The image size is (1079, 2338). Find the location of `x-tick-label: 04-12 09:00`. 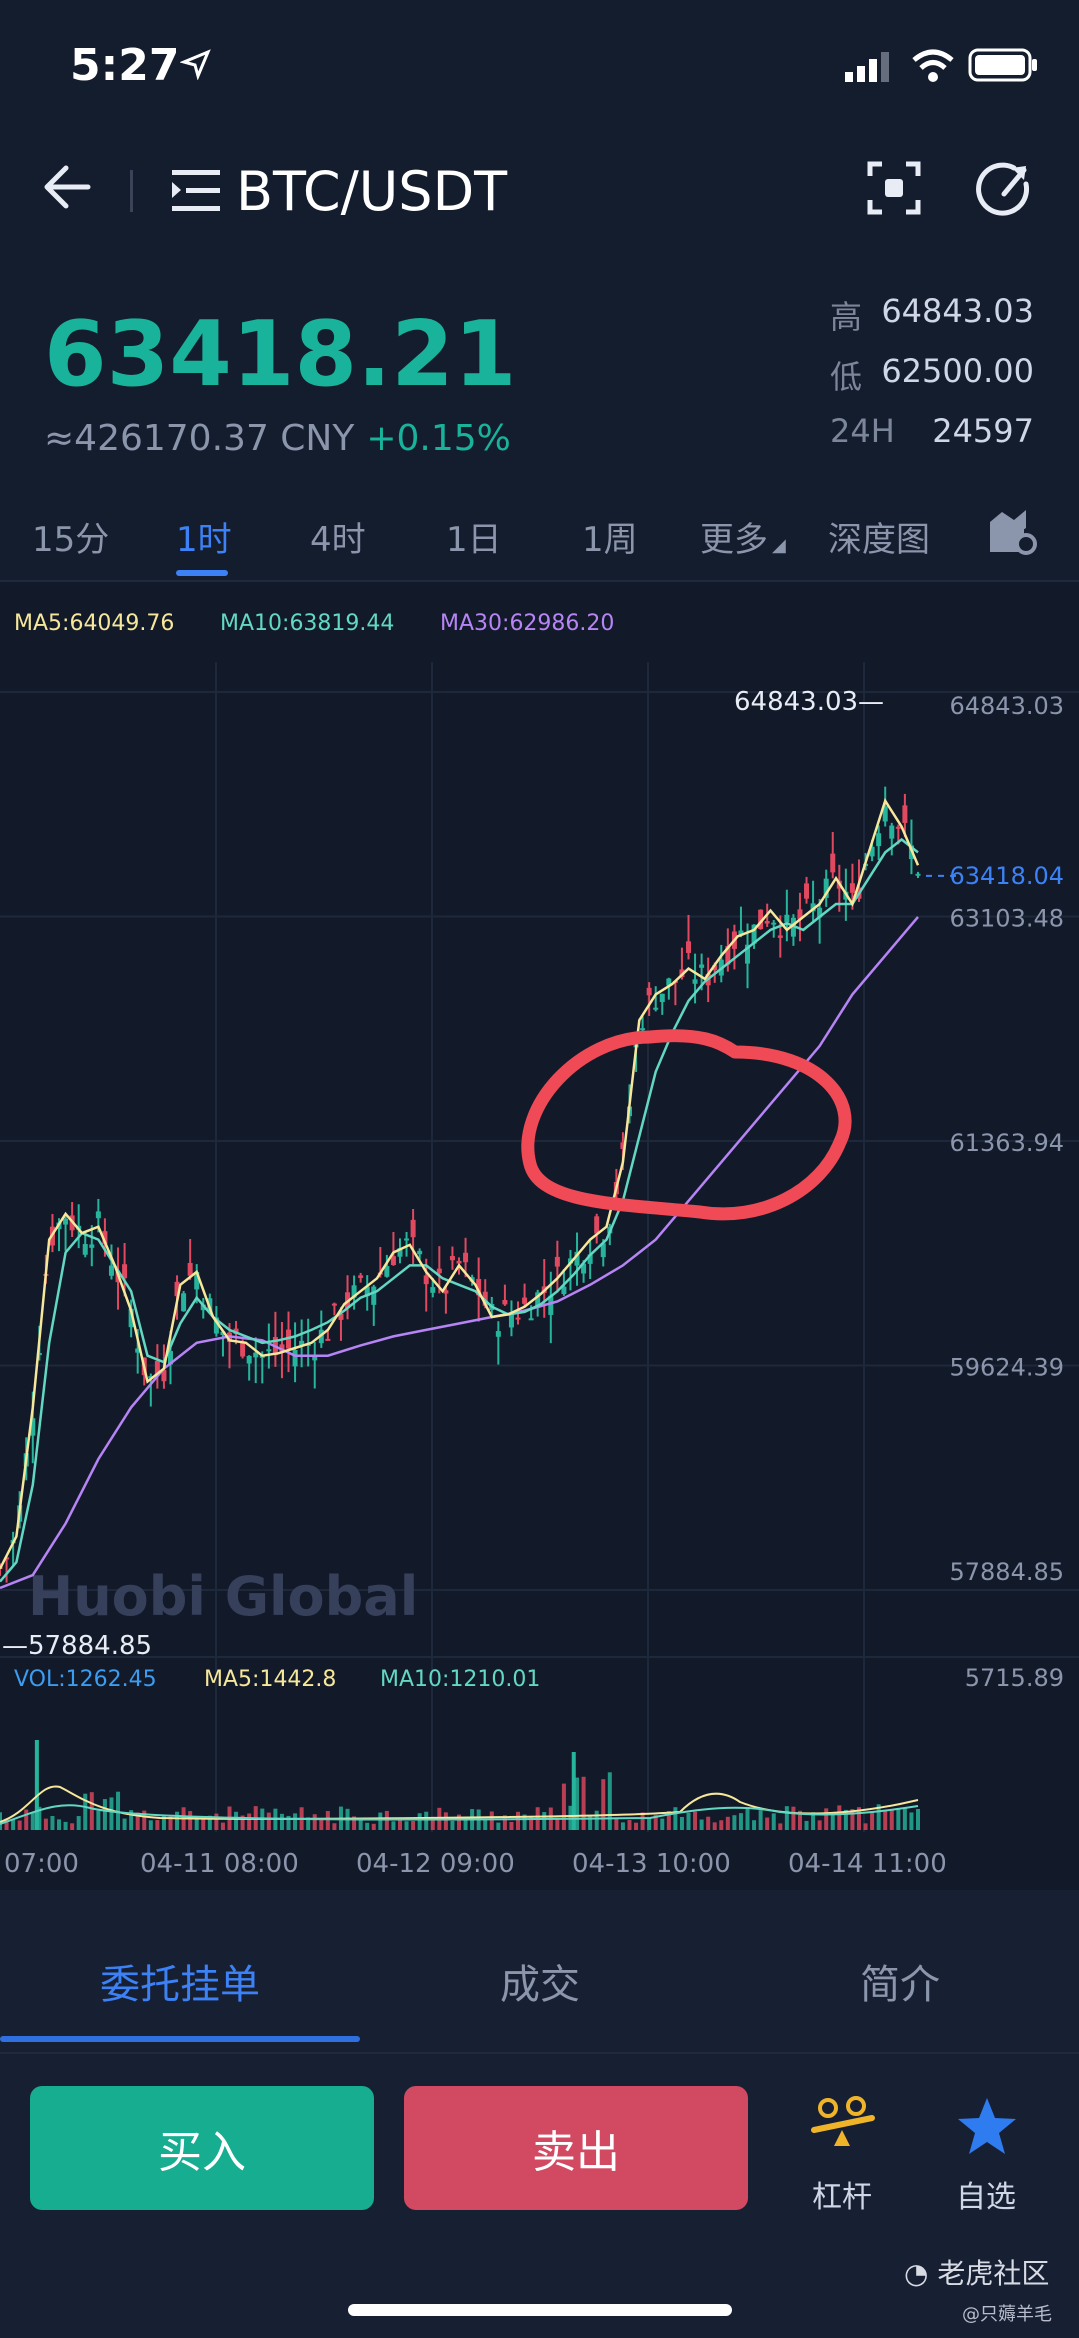

x-tick-label: 04-12 09:00 is located at coordinates (435, 1864).